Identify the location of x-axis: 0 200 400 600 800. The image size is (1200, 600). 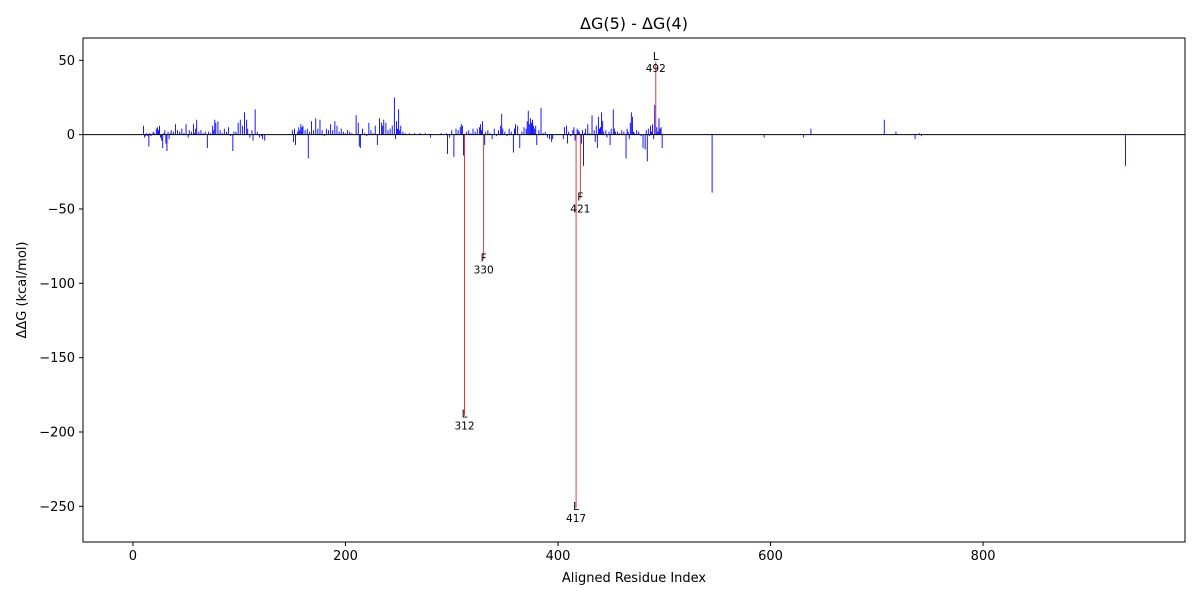
(562, 553).